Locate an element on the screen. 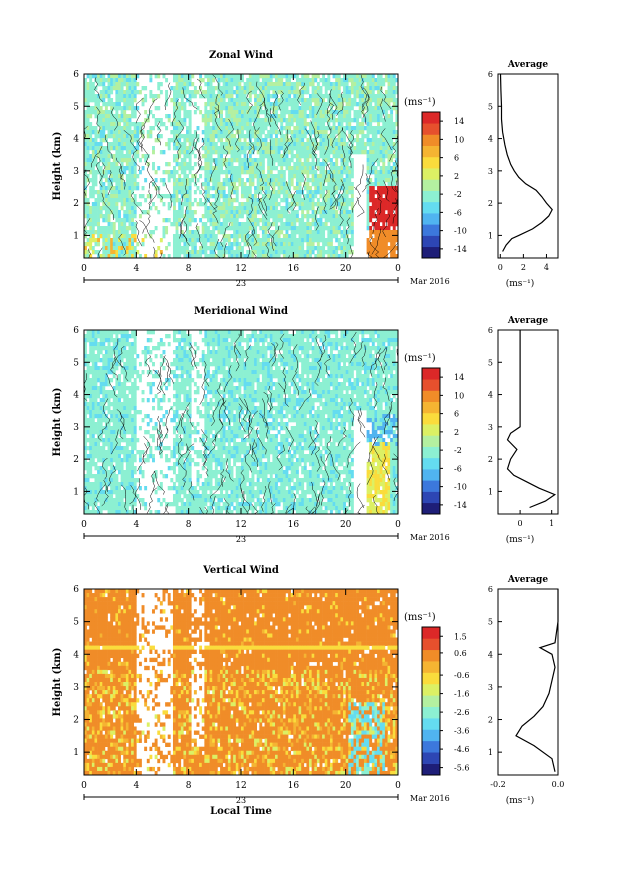 The height and width of the screenshot is (873, 617). profile-y-tick-label: 1 is located at coordinates (490, 491).